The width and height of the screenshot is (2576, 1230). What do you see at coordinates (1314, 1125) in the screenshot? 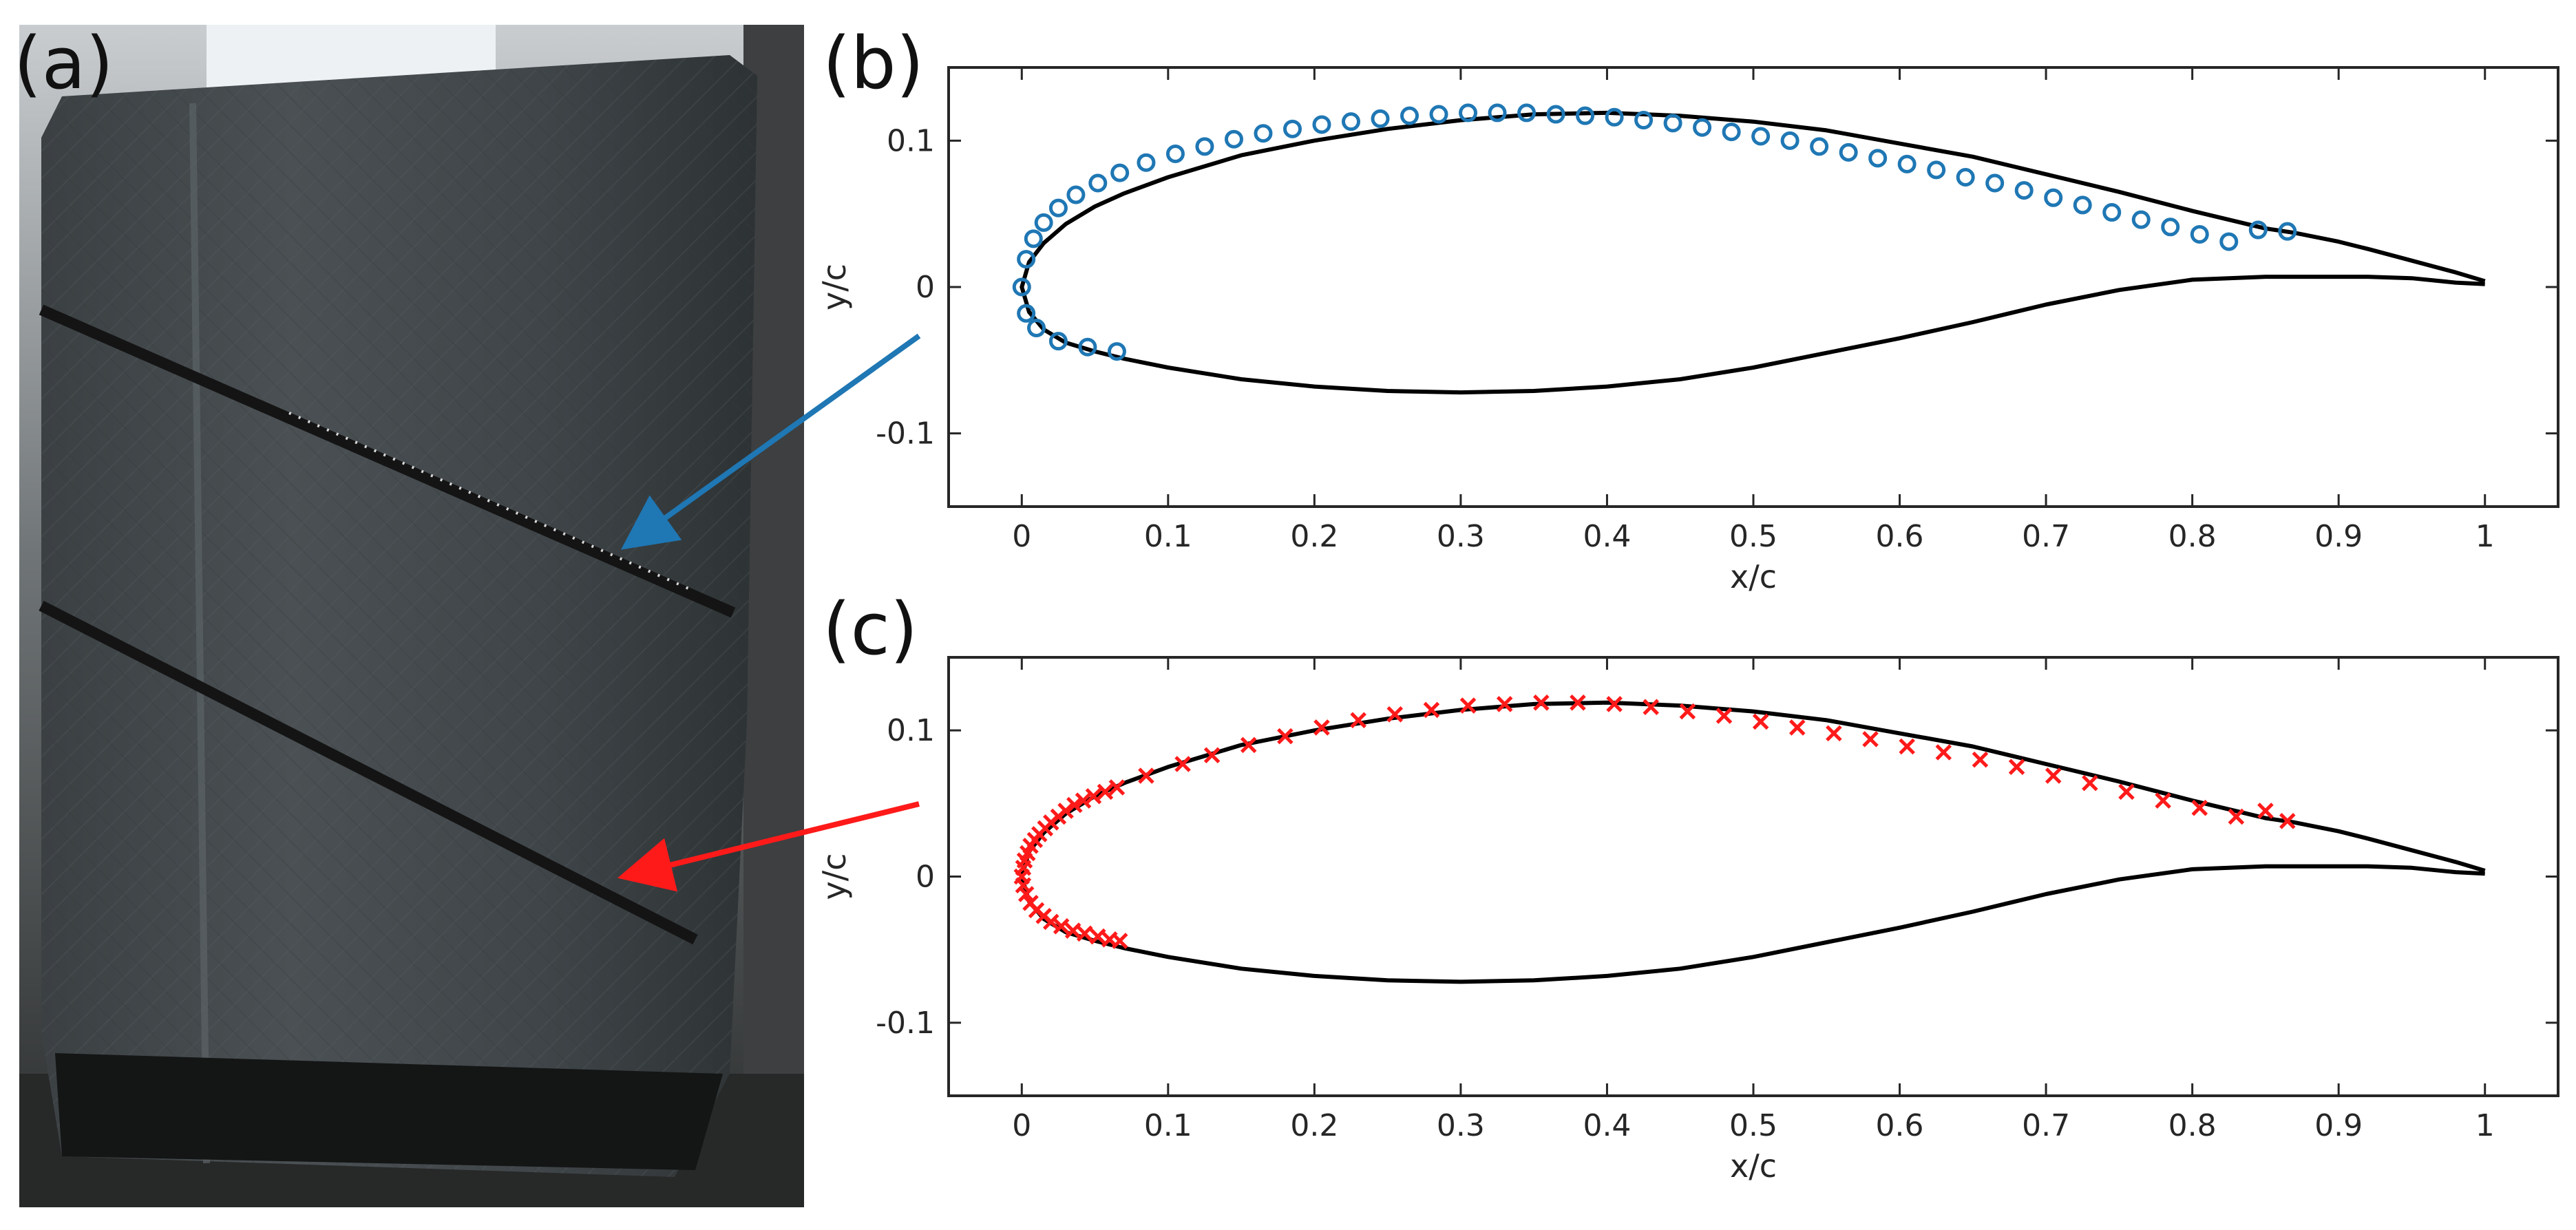
I see `x-tick-label: 0.2` at bounding box center [1314, 1125].